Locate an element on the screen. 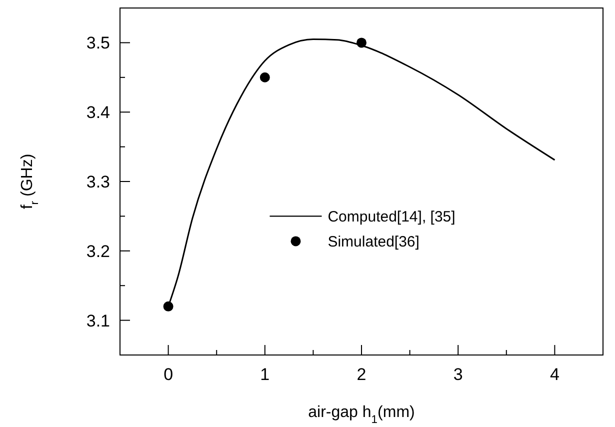 This screenshot has width=615, height=427. x-tick-label: 1 is located at coordinates (265, 374).